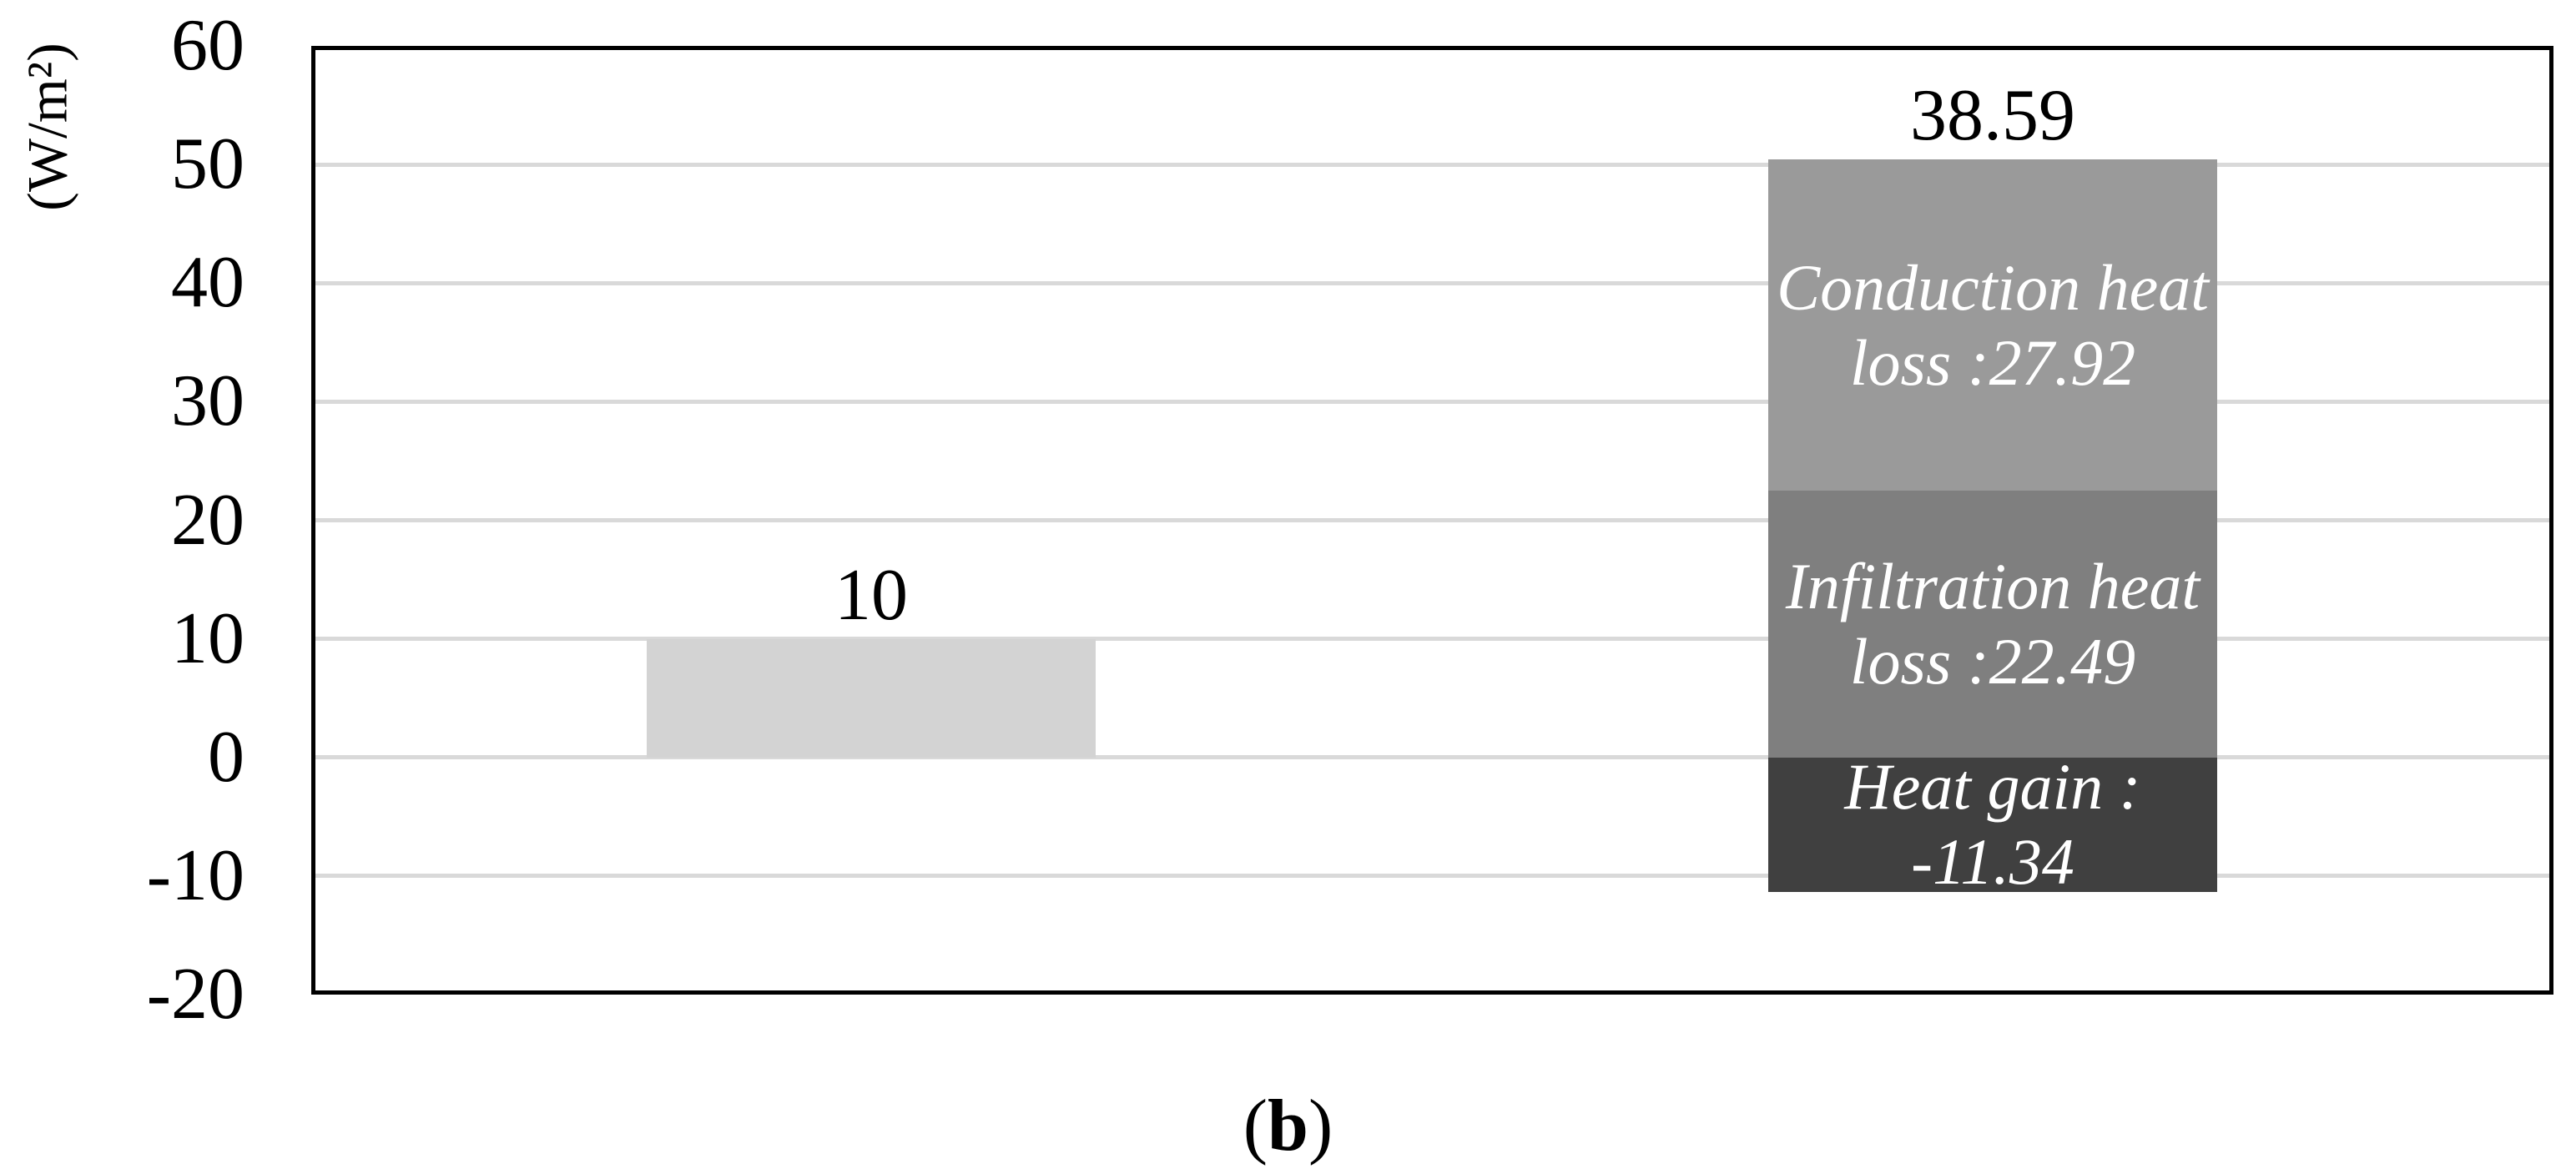 This screenshot has width=2576, height=1174. I want to click on y-tick-label--20: -20, so click(195, 994).